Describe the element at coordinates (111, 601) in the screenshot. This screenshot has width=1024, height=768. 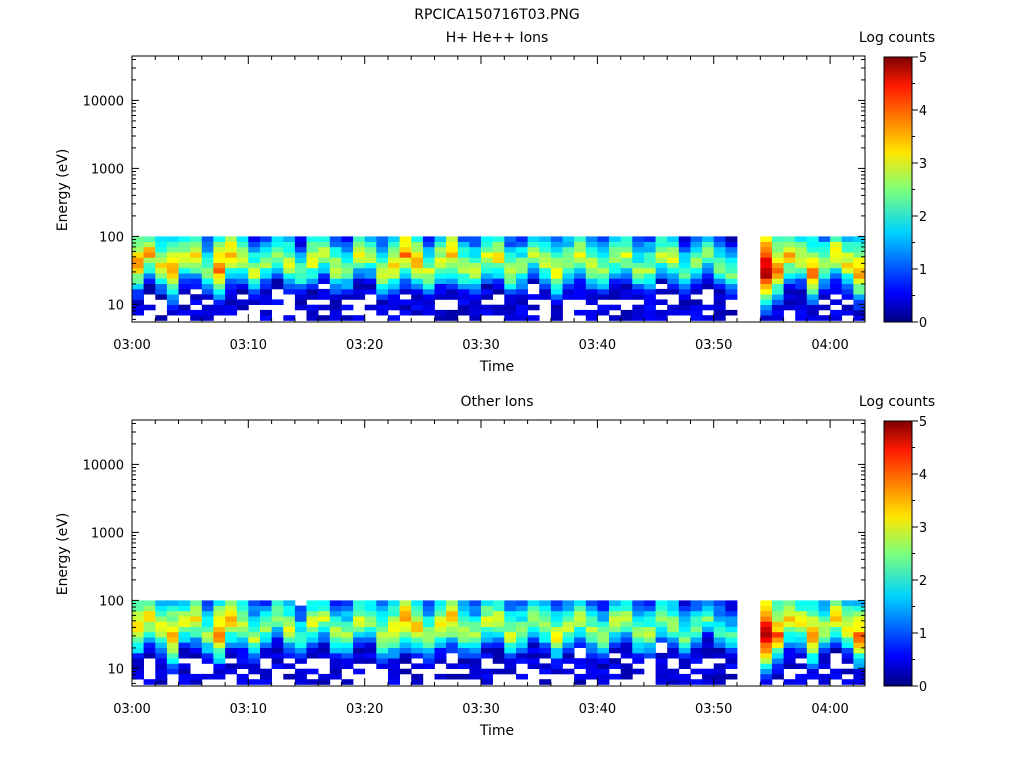
I see `y-tick-label: 100` at that location.